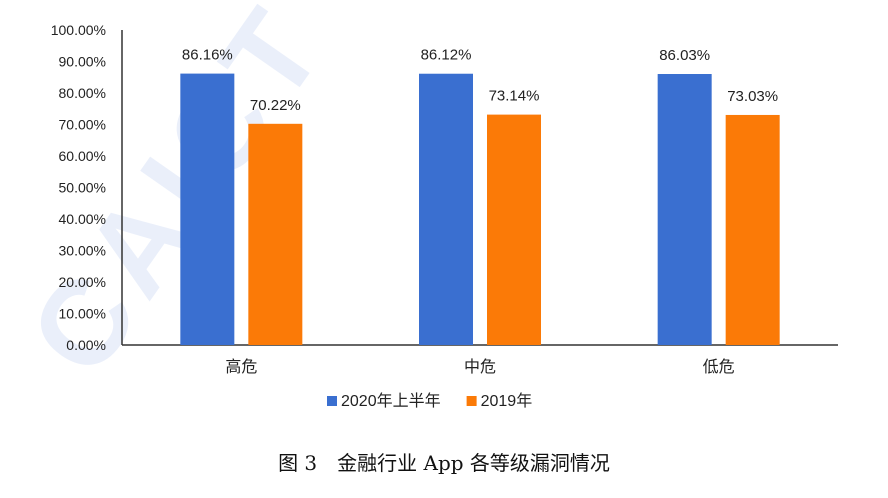  I want to click on y-tick-label: 40.00%, so click(82, 219).